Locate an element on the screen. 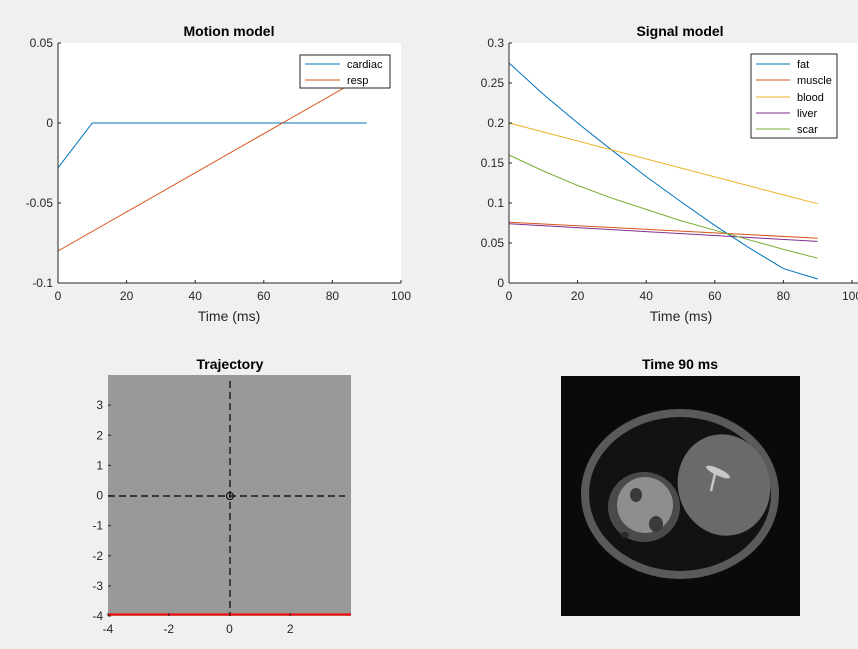  trajectory-y-tick-label: -3 is located at coordinates (97, 586).